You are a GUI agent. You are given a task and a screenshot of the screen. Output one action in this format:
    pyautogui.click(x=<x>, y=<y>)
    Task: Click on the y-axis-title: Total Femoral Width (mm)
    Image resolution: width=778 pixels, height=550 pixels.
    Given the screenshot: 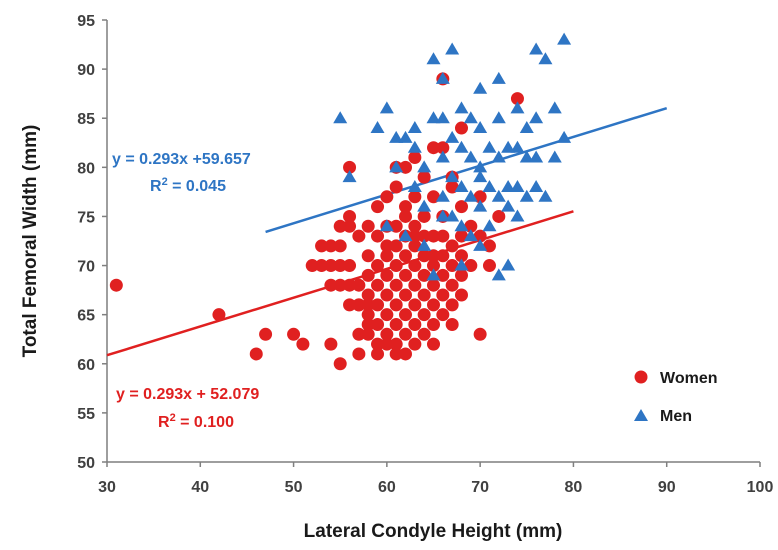 What is the action you would take?
    pyautogui.click(x=30, y=241)
    